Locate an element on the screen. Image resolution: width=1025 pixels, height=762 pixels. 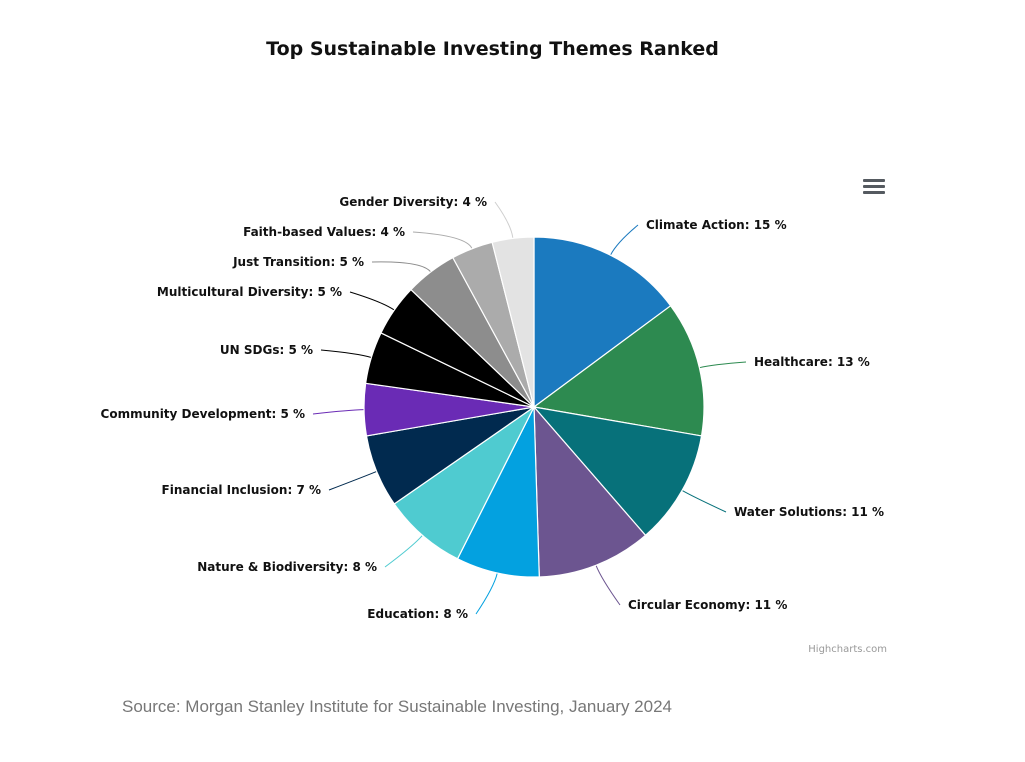
connector-just-transition is located at coordinates (401, 267).